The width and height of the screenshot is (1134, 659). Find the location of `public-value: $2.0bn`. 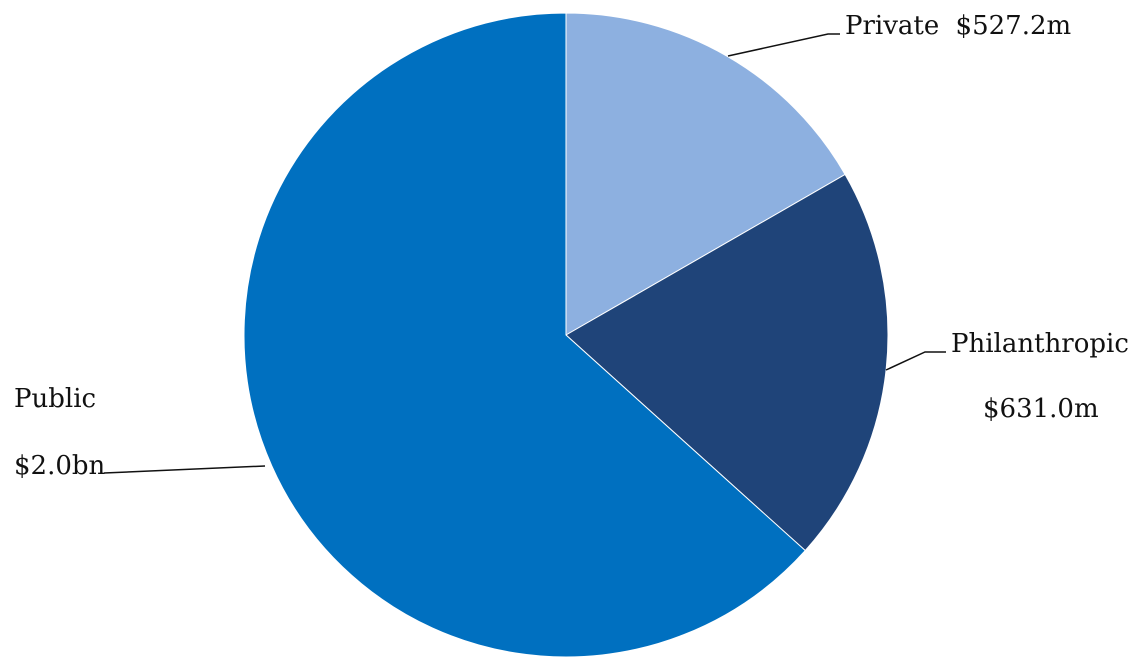

public-value: $2.0bn is located at coordinates (60, 466).